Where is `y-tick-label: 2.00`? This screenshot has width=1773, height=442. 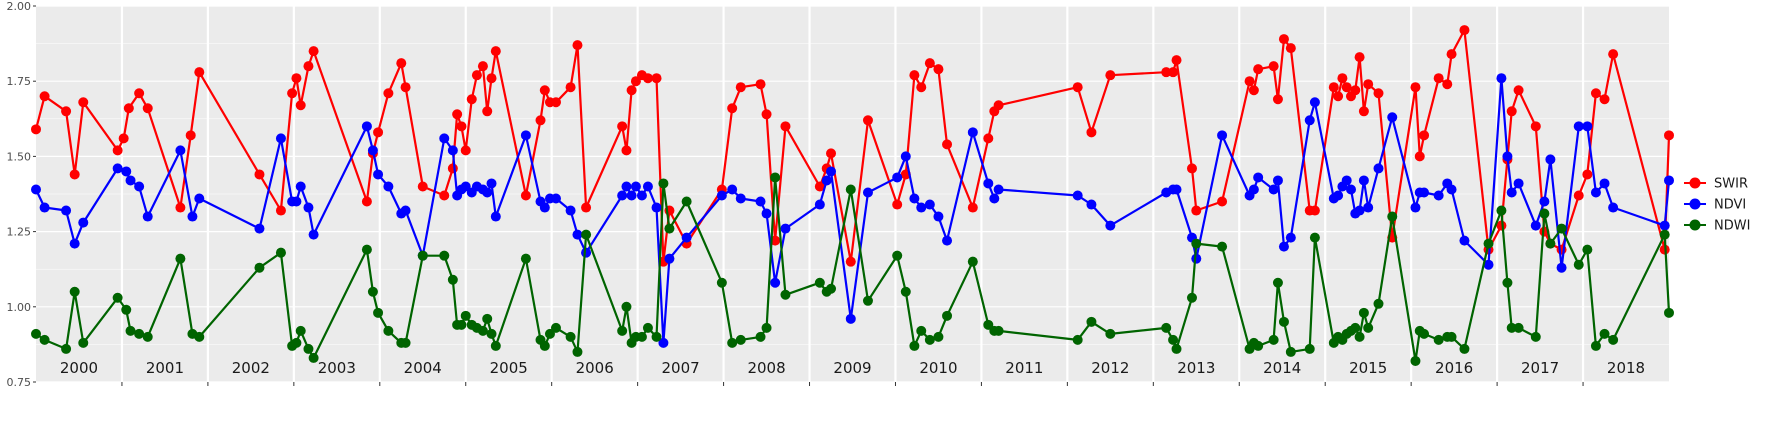
y-tick-label: 2.00 is located at coordinates (19, 6).